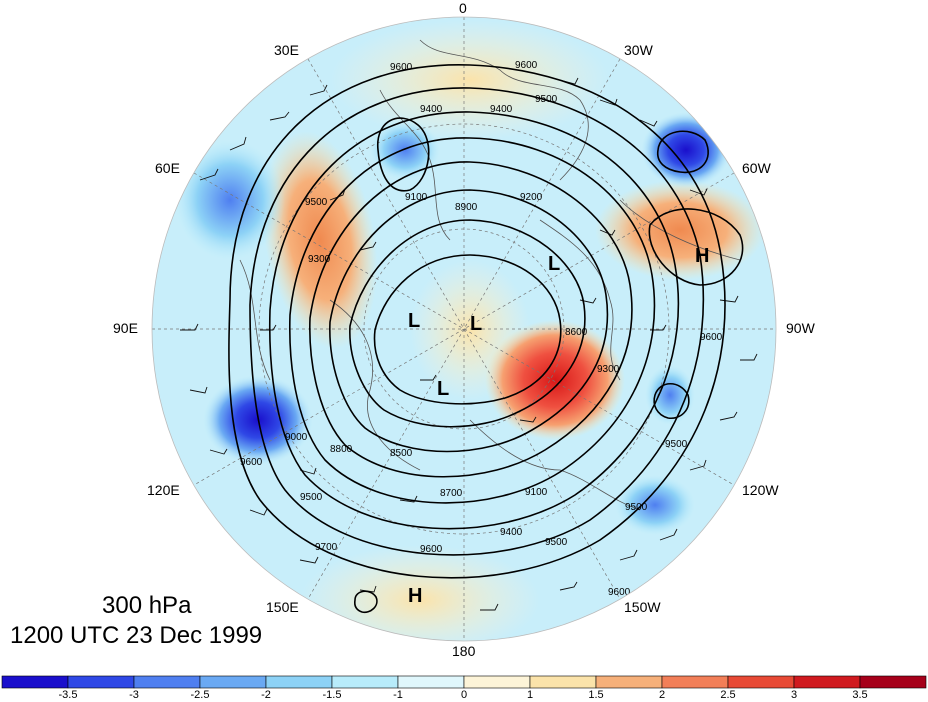 The height and width of the screenshot is (702, 928). Describe the element at coordinates (326, 547) in the screenshot. I see `contour-label: 9700` at that location.